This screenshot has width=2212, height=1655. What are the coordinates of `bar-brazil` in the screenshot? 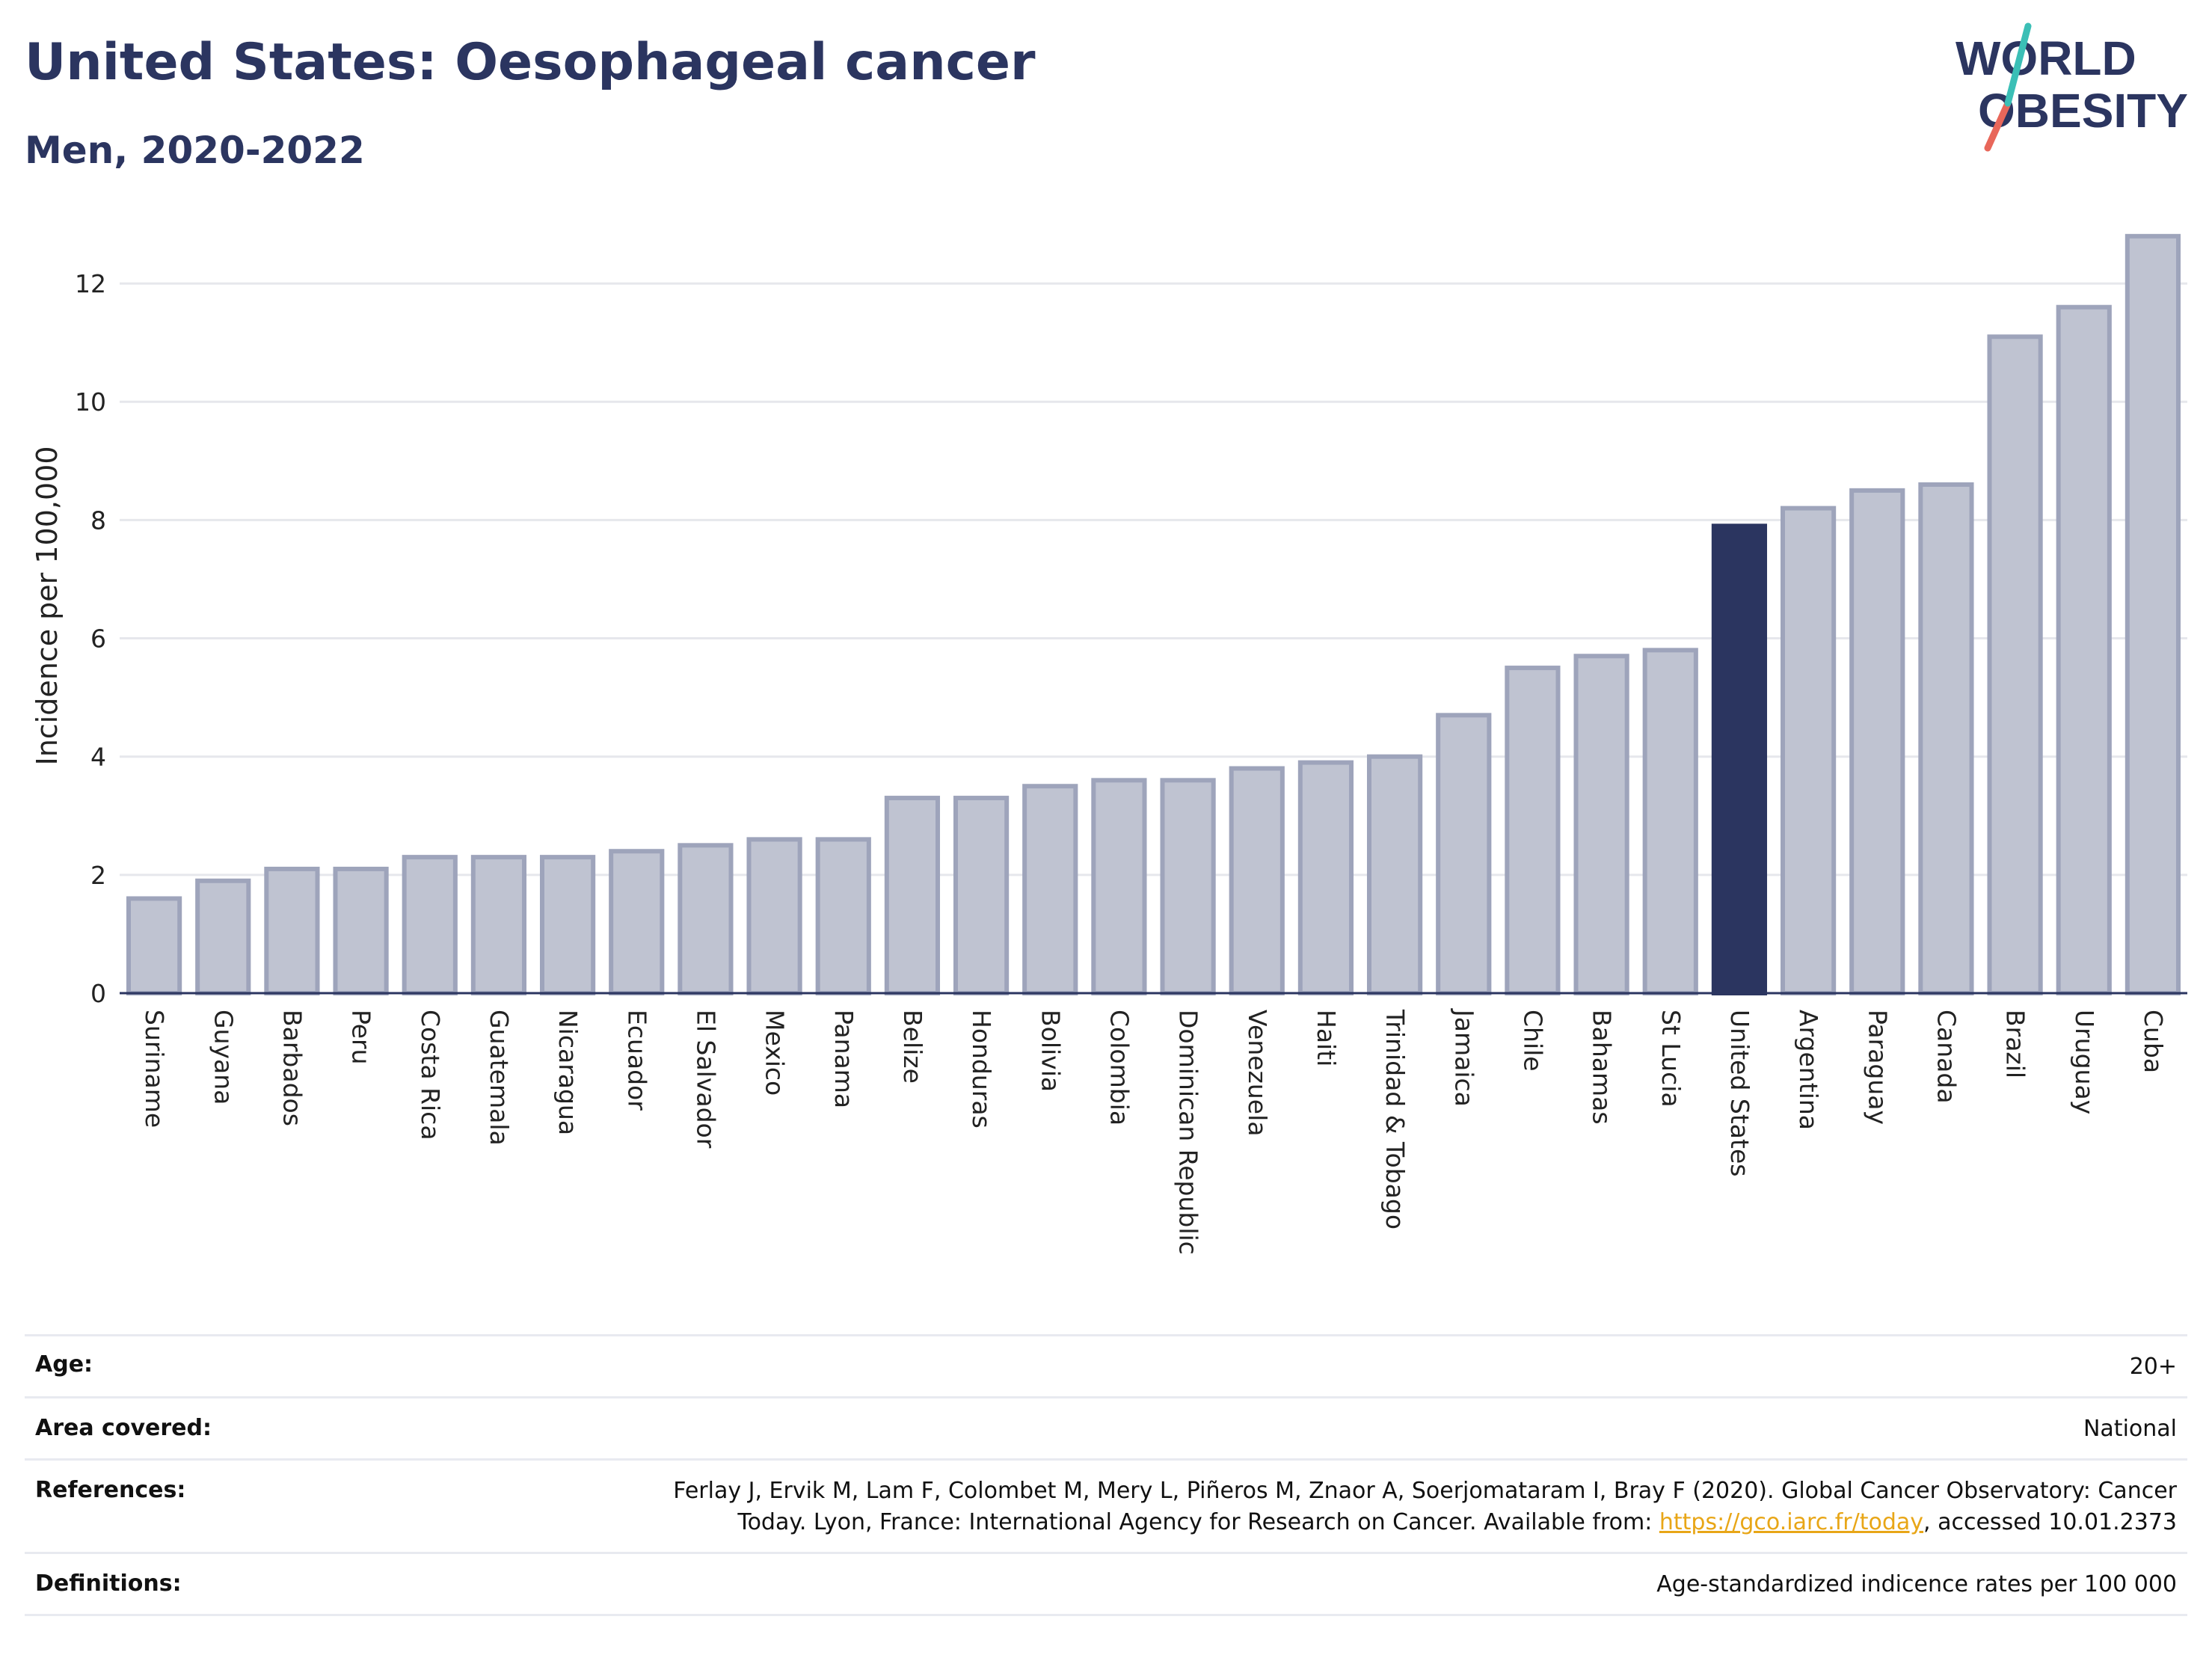 It's located at (2015, 664).